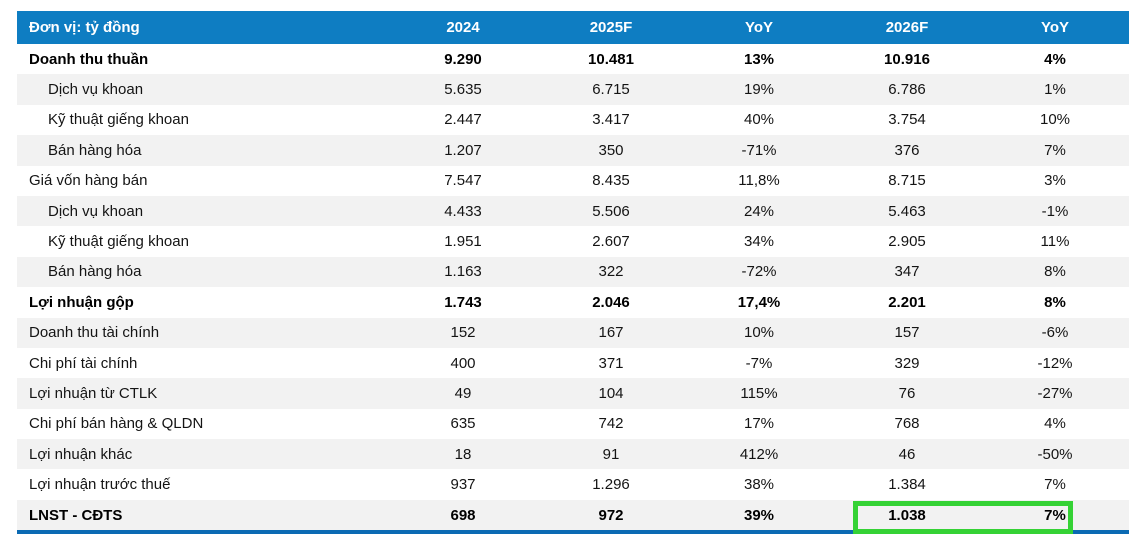 Image resolution: width=1135 pixels, height=542 pixels. What do you see at coordinates (573, 150) in the screenshot?
I see `table-row: Bán hàng hóa 1.207 350 -71% 376 7%` at bounding box center [573, 150].